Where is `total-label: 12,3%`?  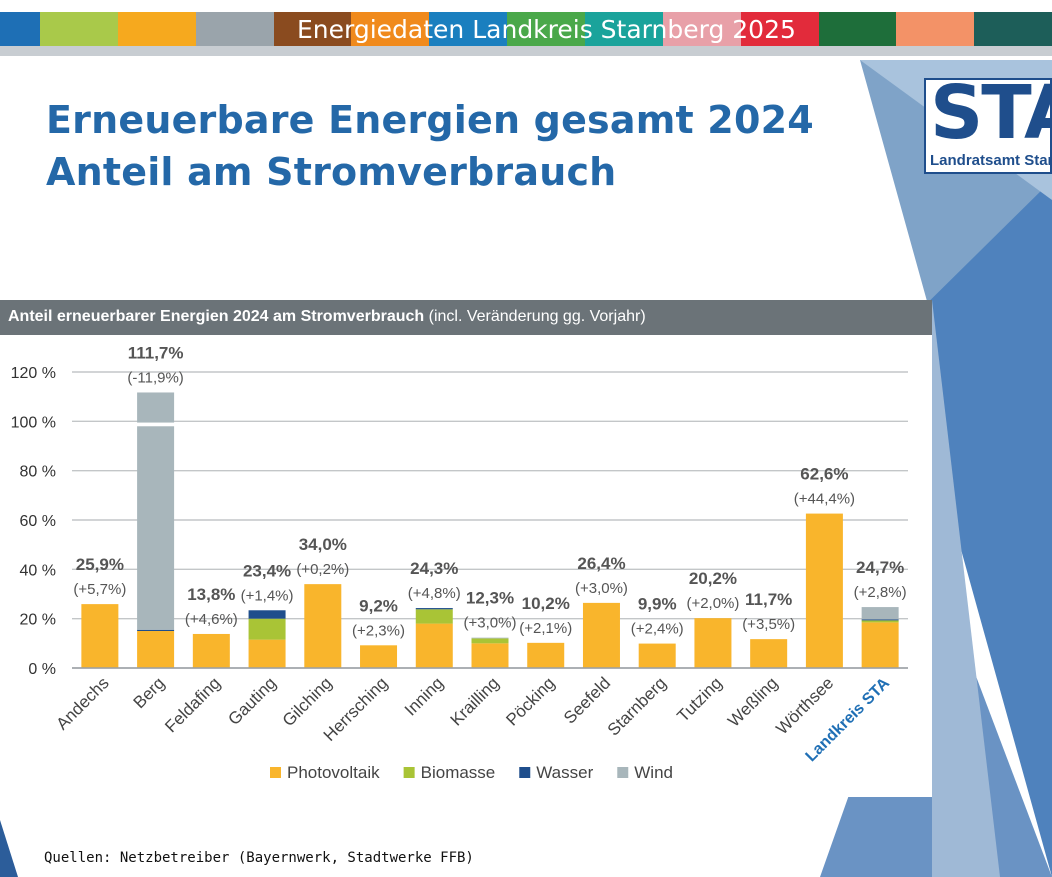
total-label: 12,3% is located at coordinates (490, 598).